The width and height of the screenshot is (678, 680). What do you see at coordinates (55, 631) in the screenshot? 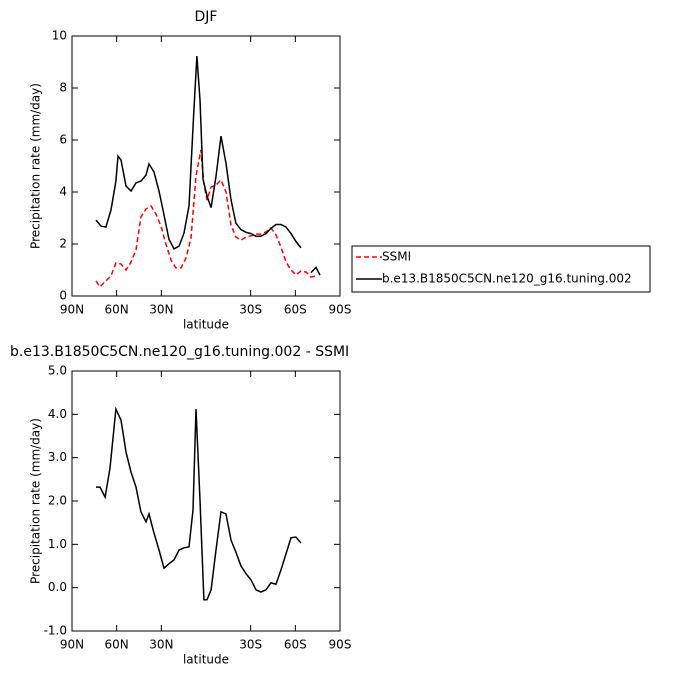
I see `y-tick-label: -1.0` at bounding box center [55, 631].